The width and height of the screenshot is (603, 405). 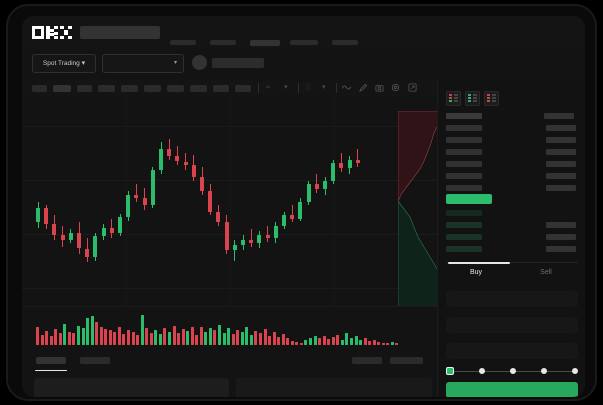 What do you see at coordinates (303, 32) in the screenshot?
I see `top-header` at bounding box center [303, 32].